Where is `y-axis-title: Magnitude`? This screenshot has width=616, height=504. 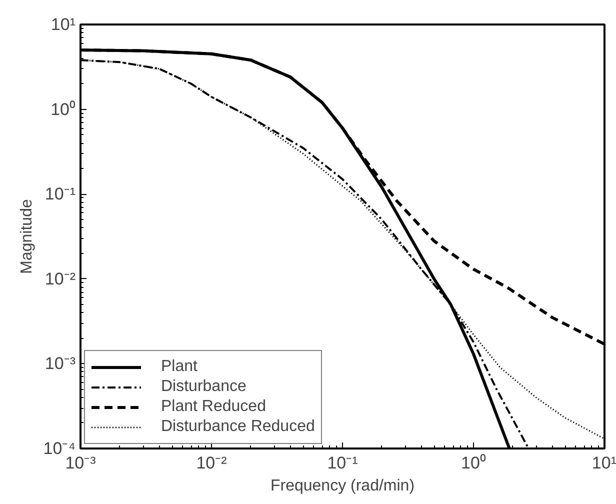 y-axis-title: Magnitude is located at coordinates (27, 236).